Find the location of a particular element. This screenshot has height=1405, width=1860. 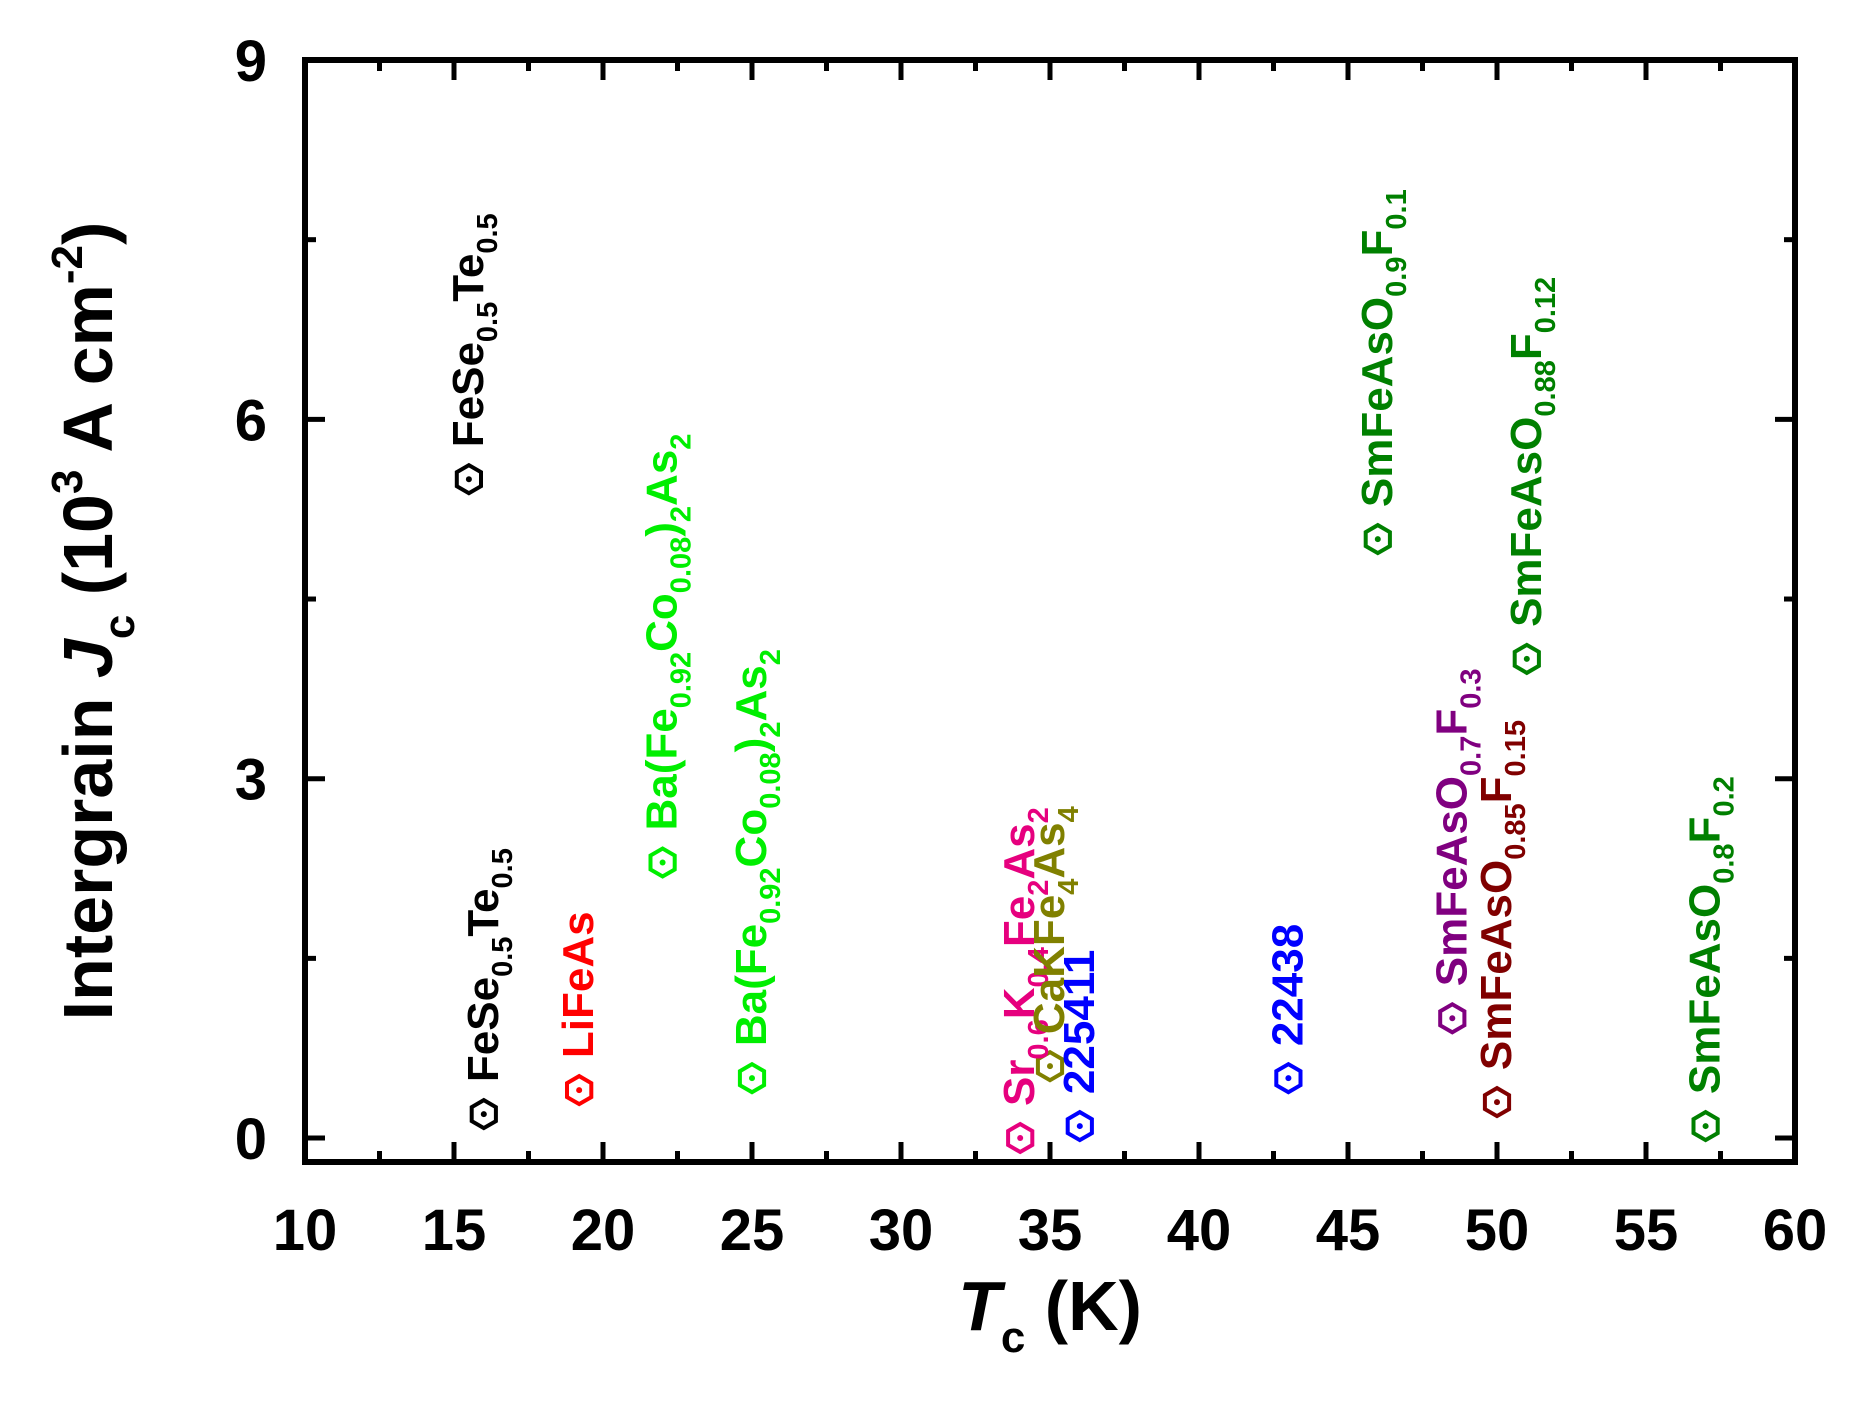

x-tick-label: 10 is located at coordinates (305, 1230).